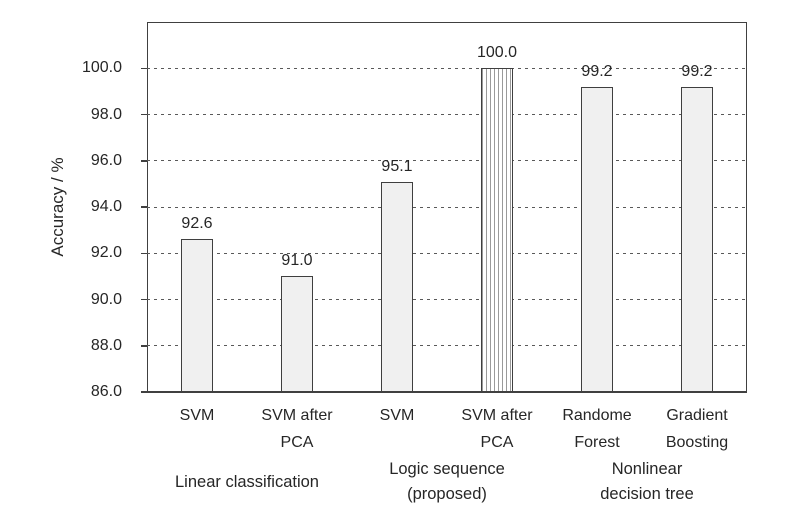  What do you see at coordinates (197, 224) in the screenshot?
I see `bar-value-label: 92.6` at bounding box center [197, 224].